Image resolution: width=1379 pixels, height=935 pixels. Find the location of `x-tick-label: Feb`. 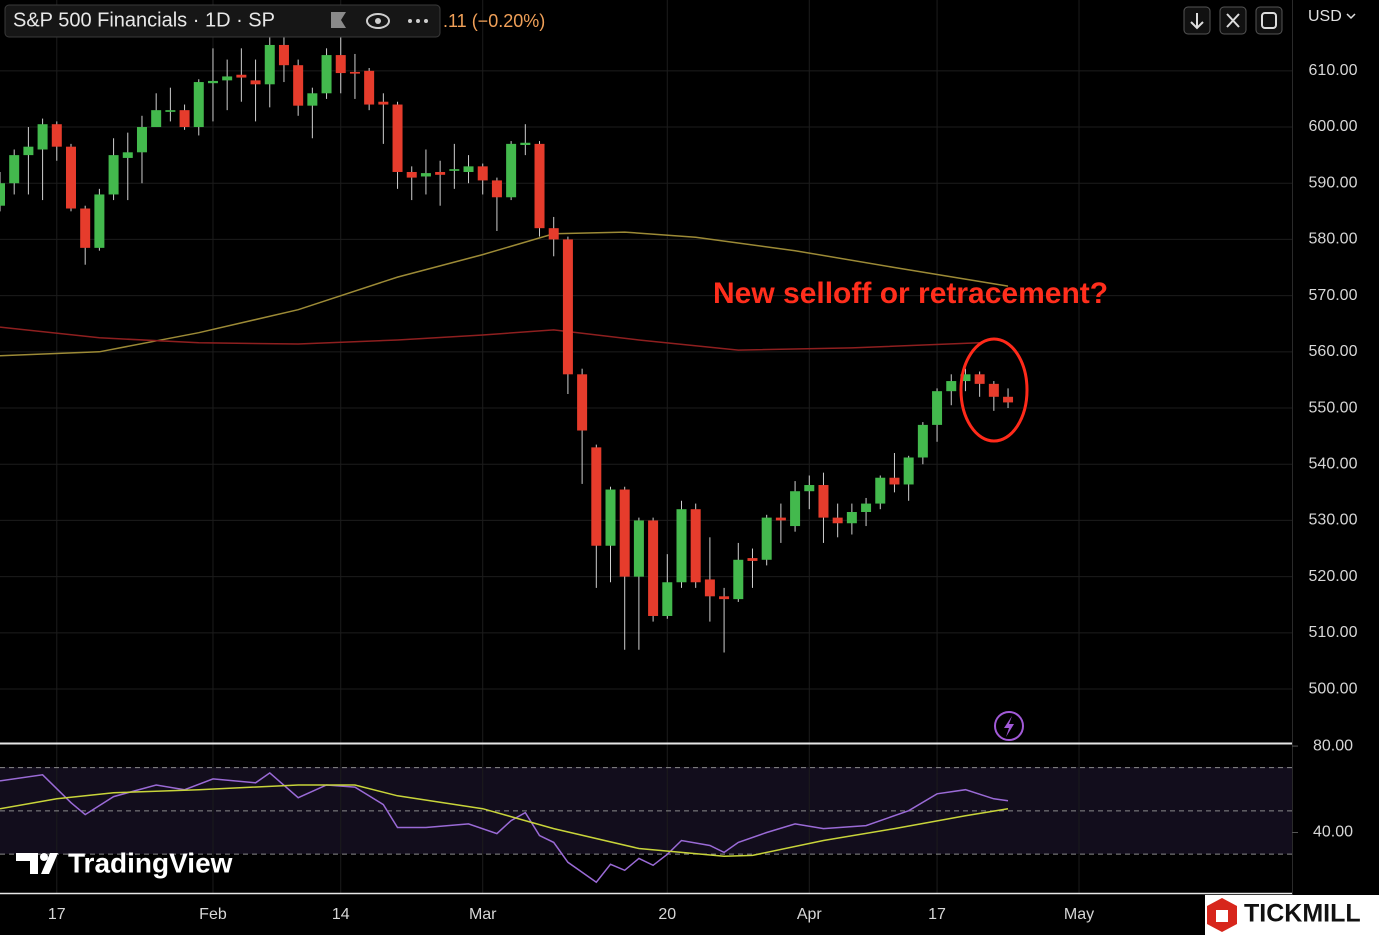

x-tick-label: Feb is located at coordinates (213, 914).